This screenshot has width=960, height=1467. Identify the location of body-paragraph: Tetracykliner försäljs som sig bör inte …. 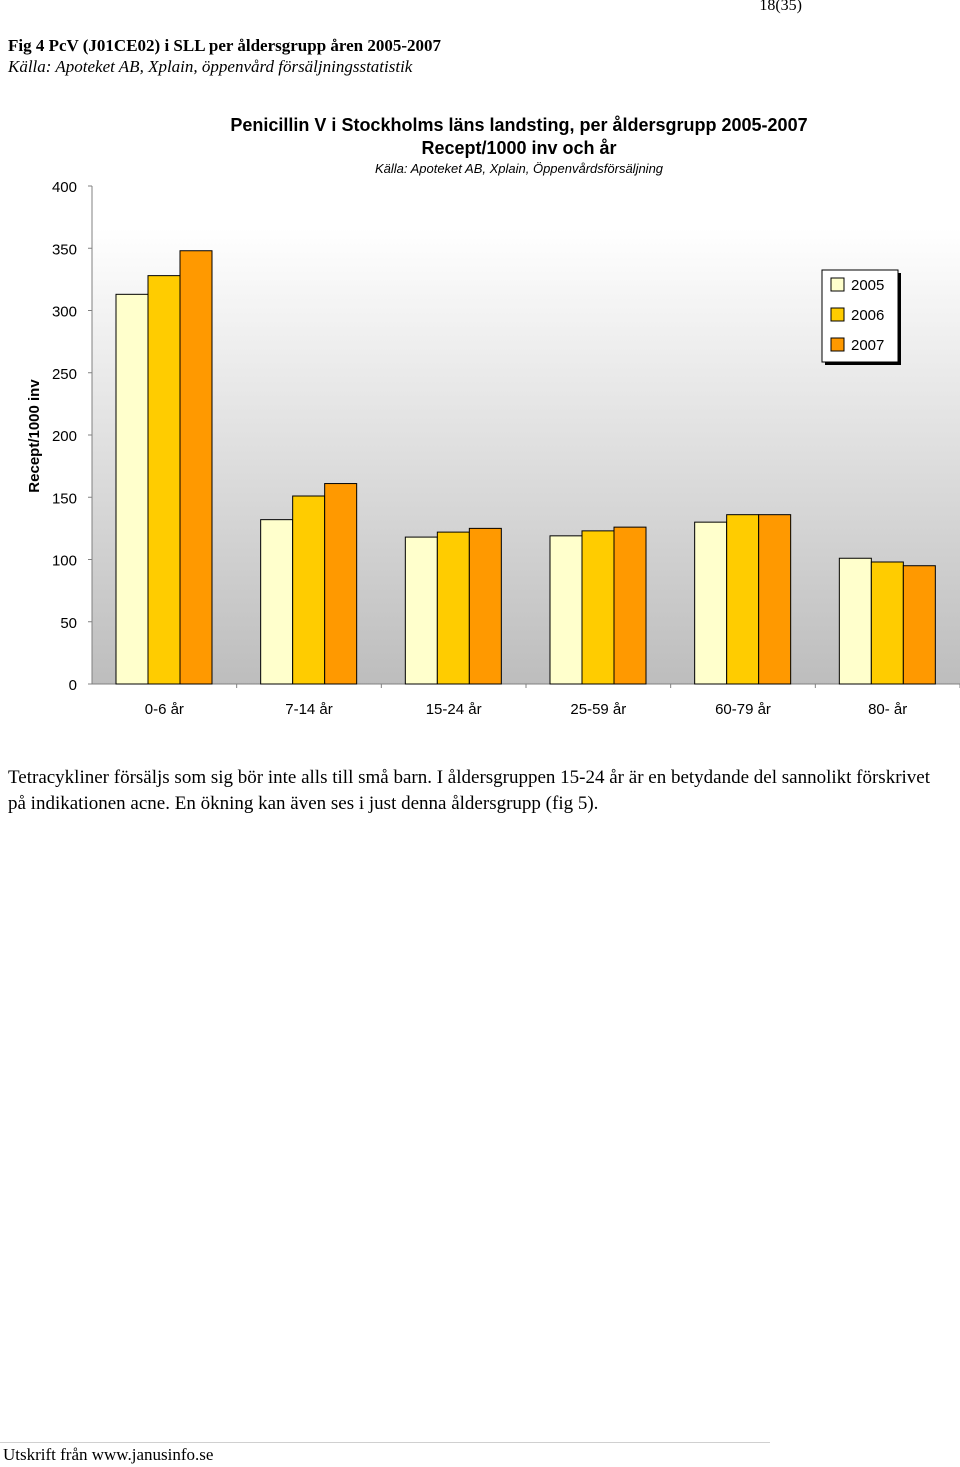
(469, 790).